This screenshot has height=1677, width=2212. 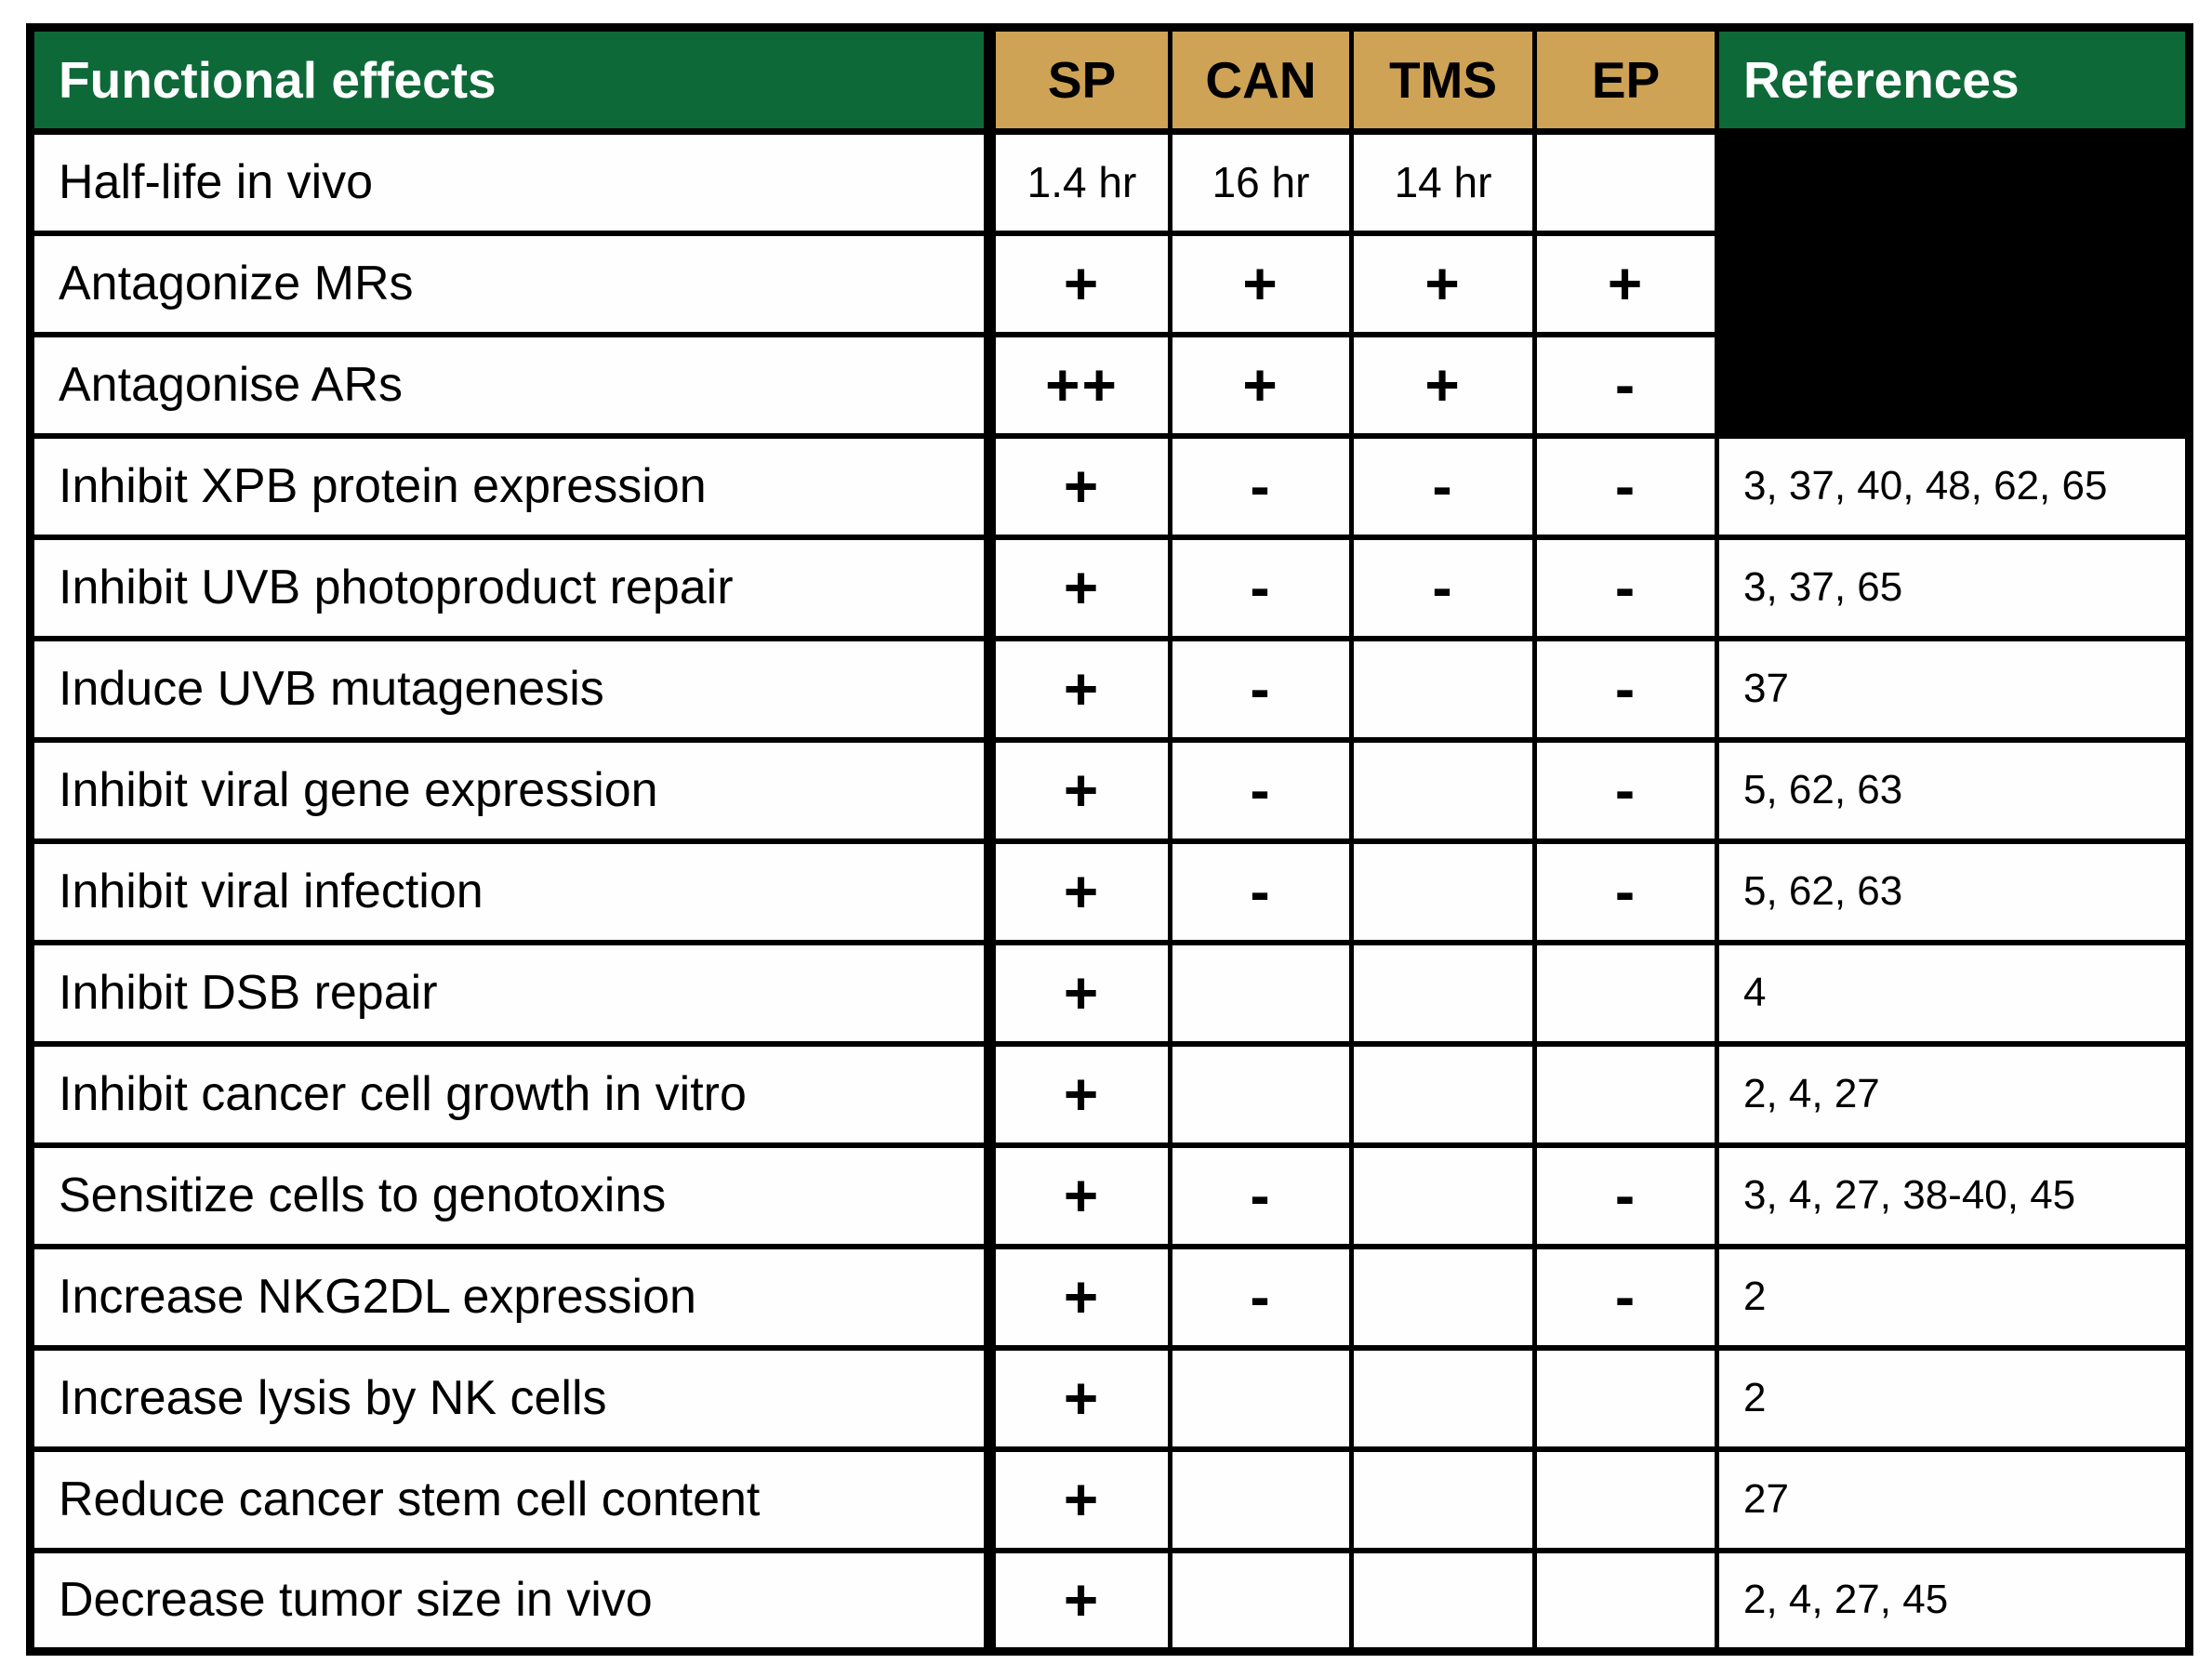 What do you see at coordinates (512, 1195) in the screenshot?
I see `row-label: Sensitize cells to genotoxins` at bounding box center [512, 1195].